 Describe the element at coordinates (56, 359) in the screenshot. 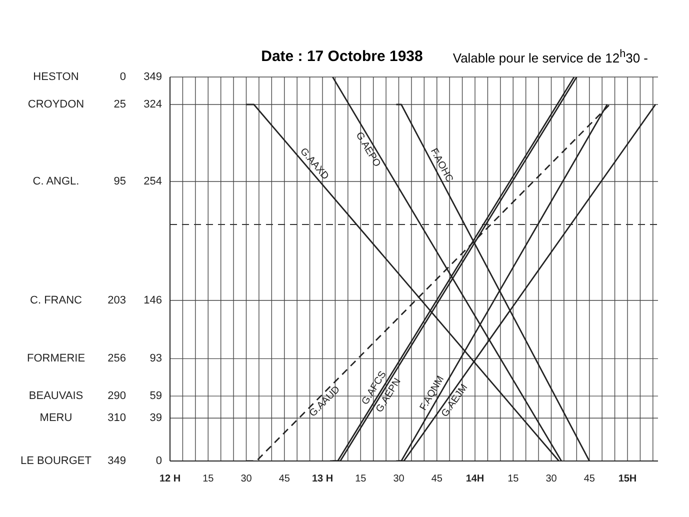

I see `text: FORMERIE` at that location.